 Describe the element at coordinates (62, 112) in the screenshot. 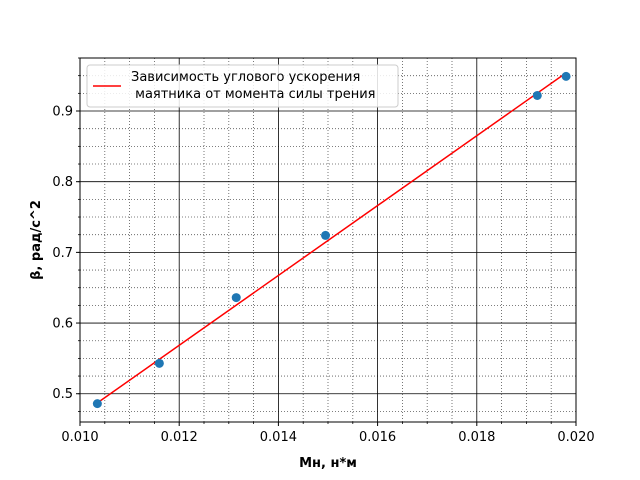

I see `y-tick-label: 0.9` at that location.